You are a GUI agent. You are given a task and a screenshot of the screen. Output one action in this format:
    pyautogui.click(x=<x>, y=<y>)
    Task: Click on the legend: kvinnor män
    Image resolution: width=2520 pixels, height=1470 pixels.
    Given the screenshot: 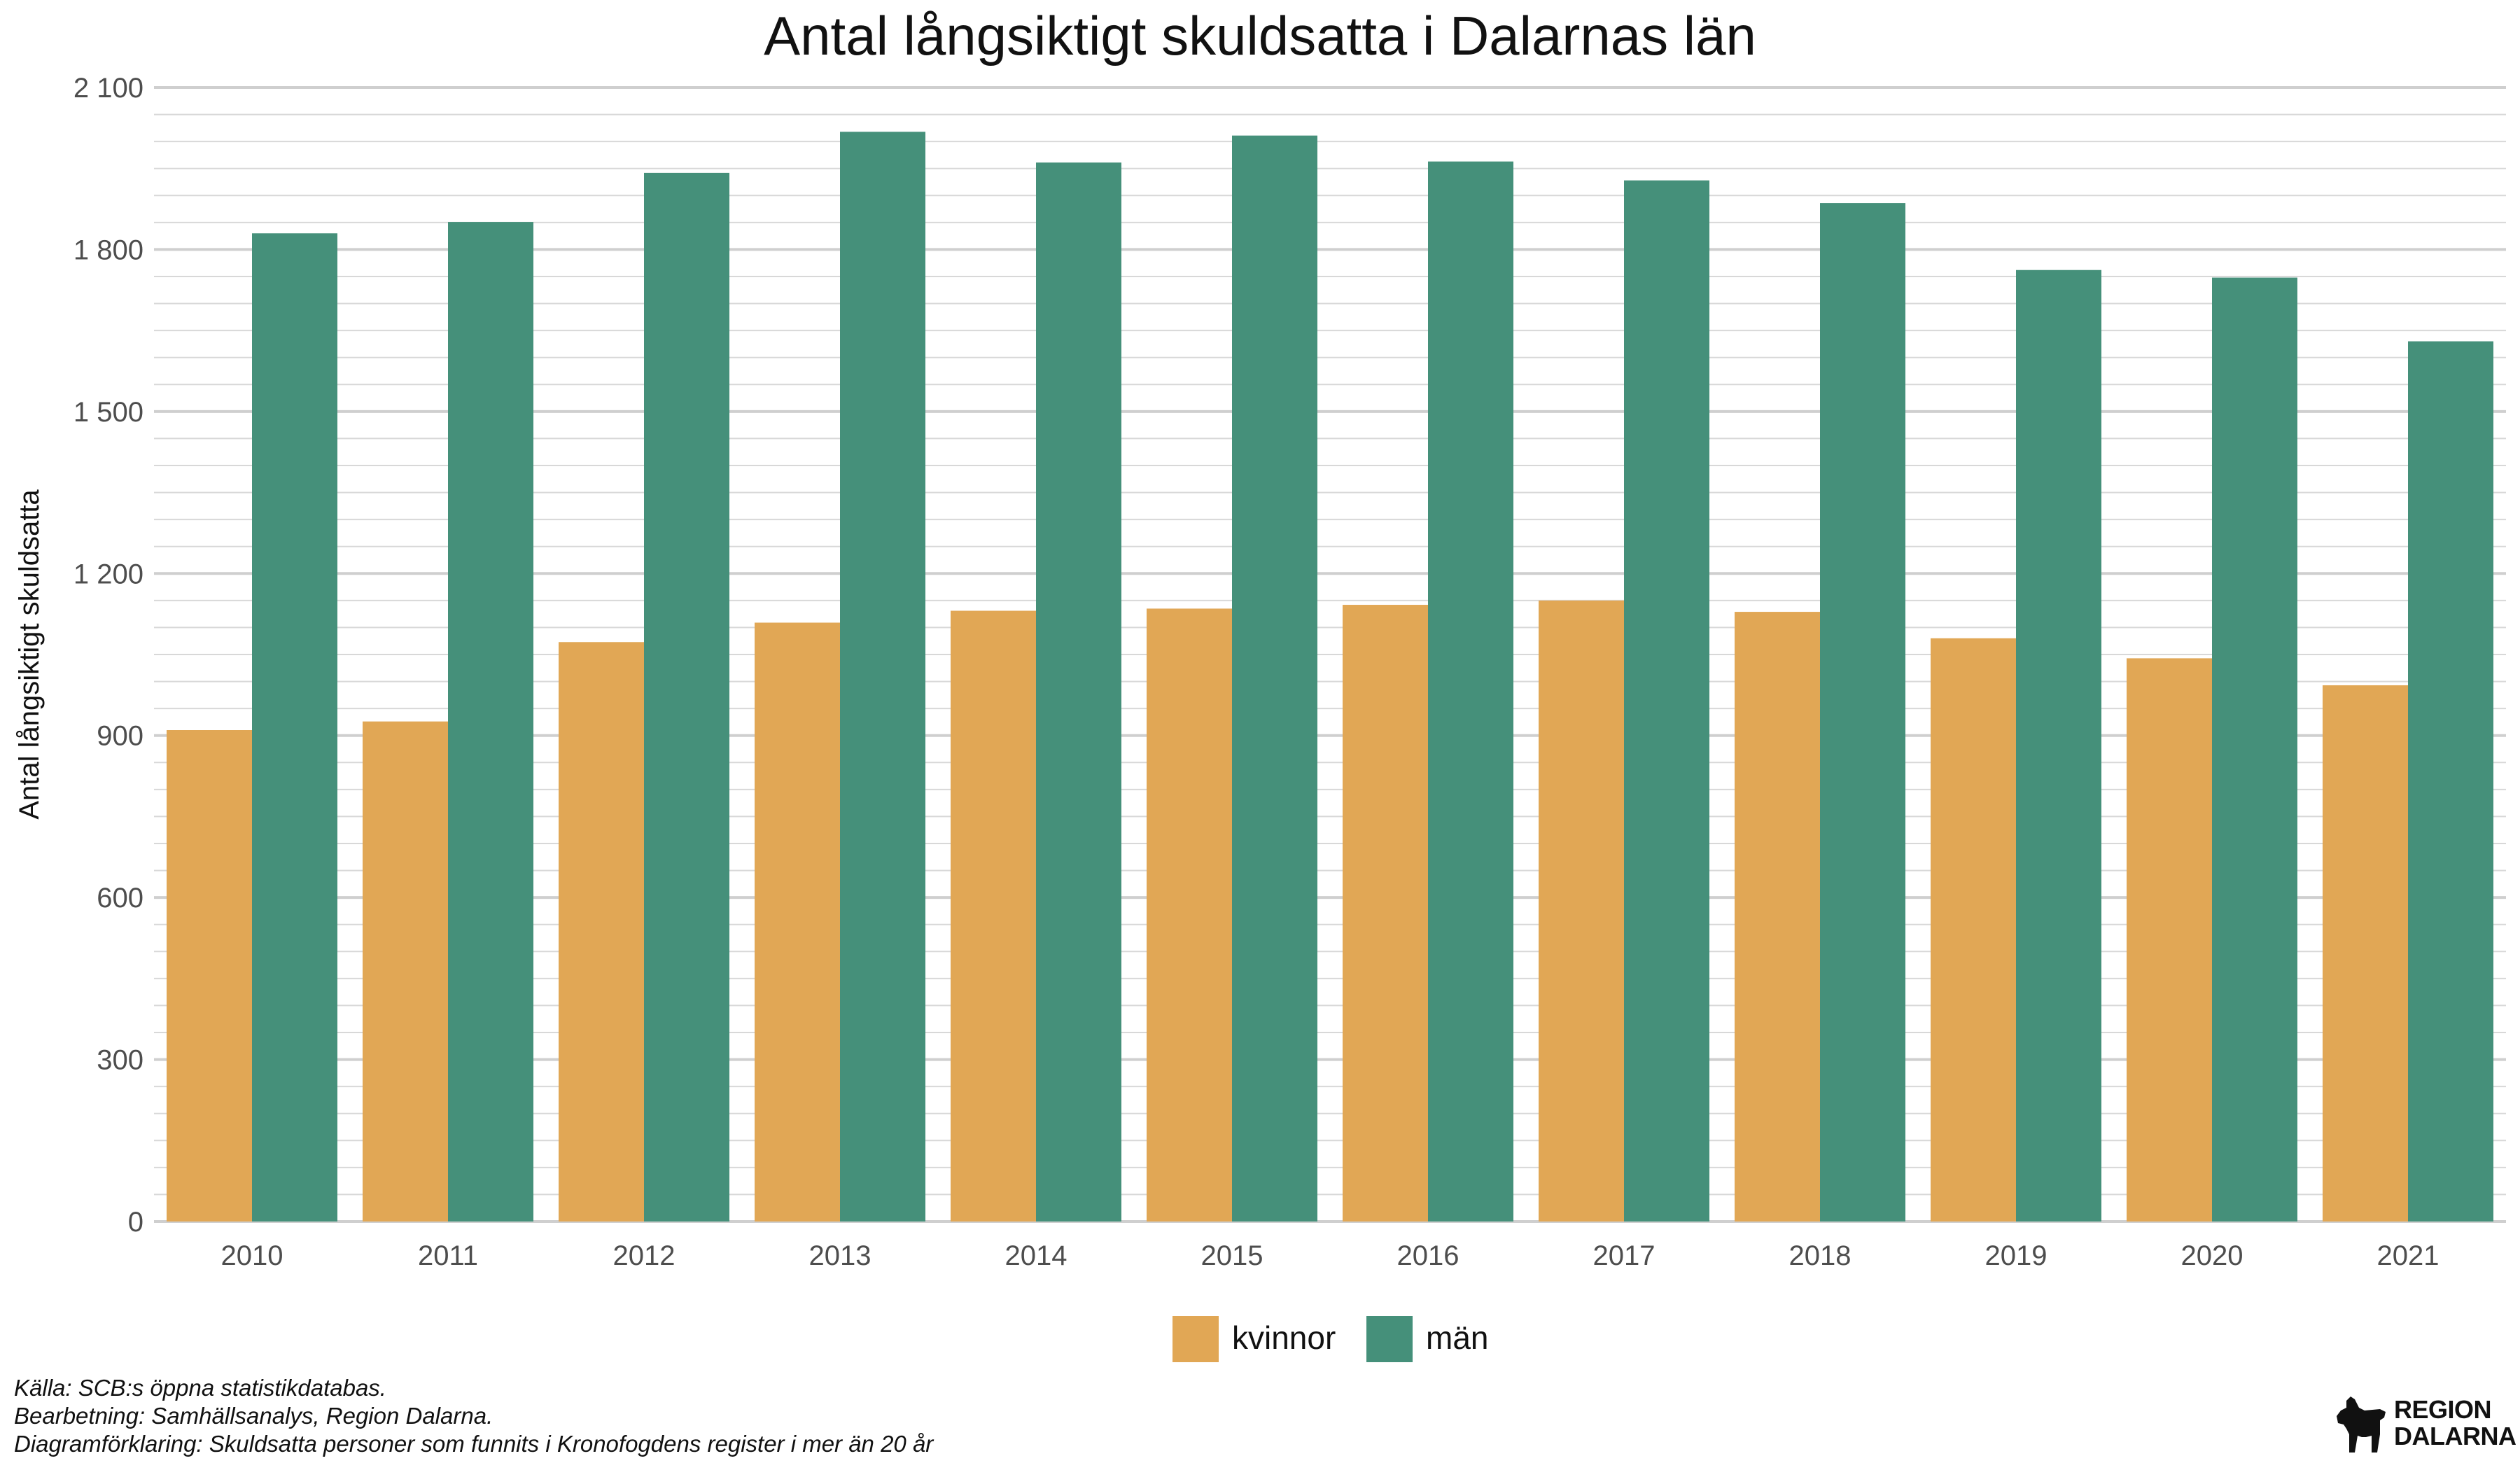 What is the action you would take?
    pyautogui.click(x=1330, y=1339)
    